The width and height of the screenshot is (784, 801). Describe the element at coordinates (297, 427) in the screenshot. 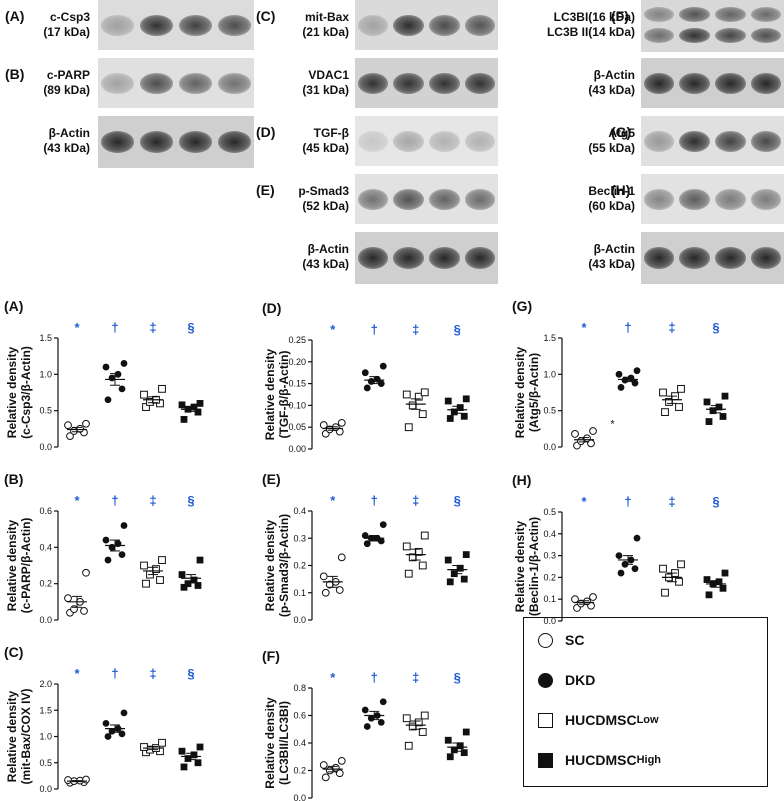

I see `tick-label: 0.05` at that location.